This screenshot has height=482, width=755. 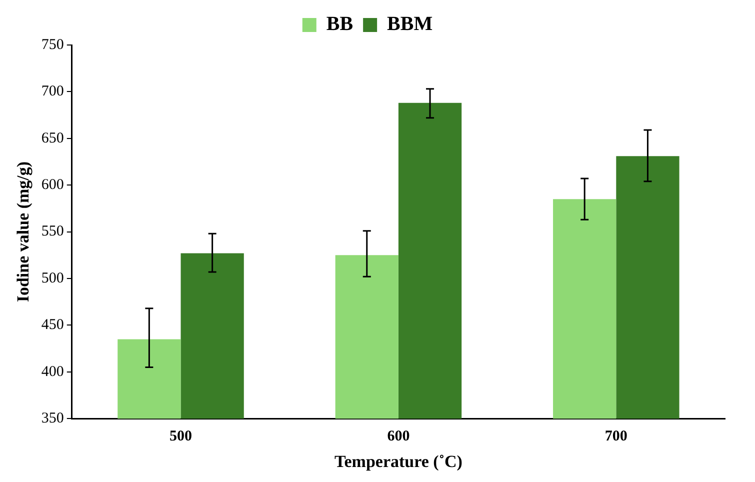 I want to click on y-tick-label: 500, so click(x=52, y=278).